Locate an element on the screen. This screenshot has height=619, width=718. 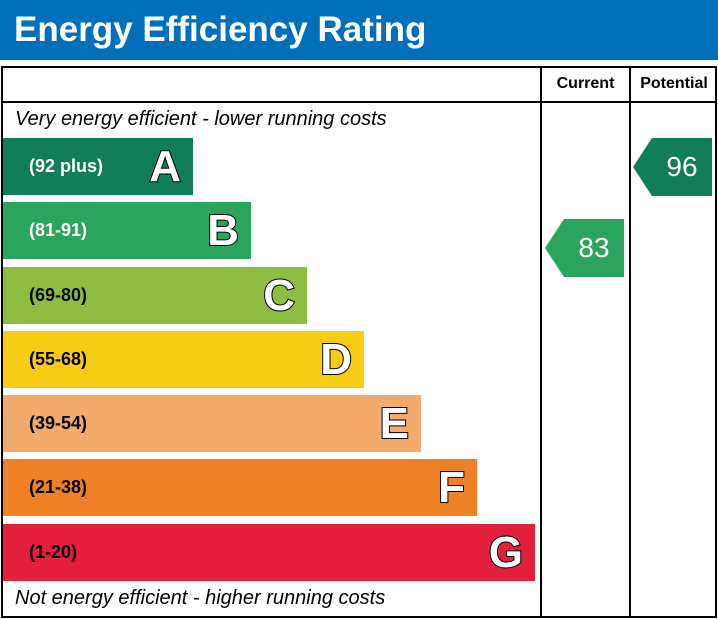
potential-rating-arrow: 96 is located at coordinates (672, 167).